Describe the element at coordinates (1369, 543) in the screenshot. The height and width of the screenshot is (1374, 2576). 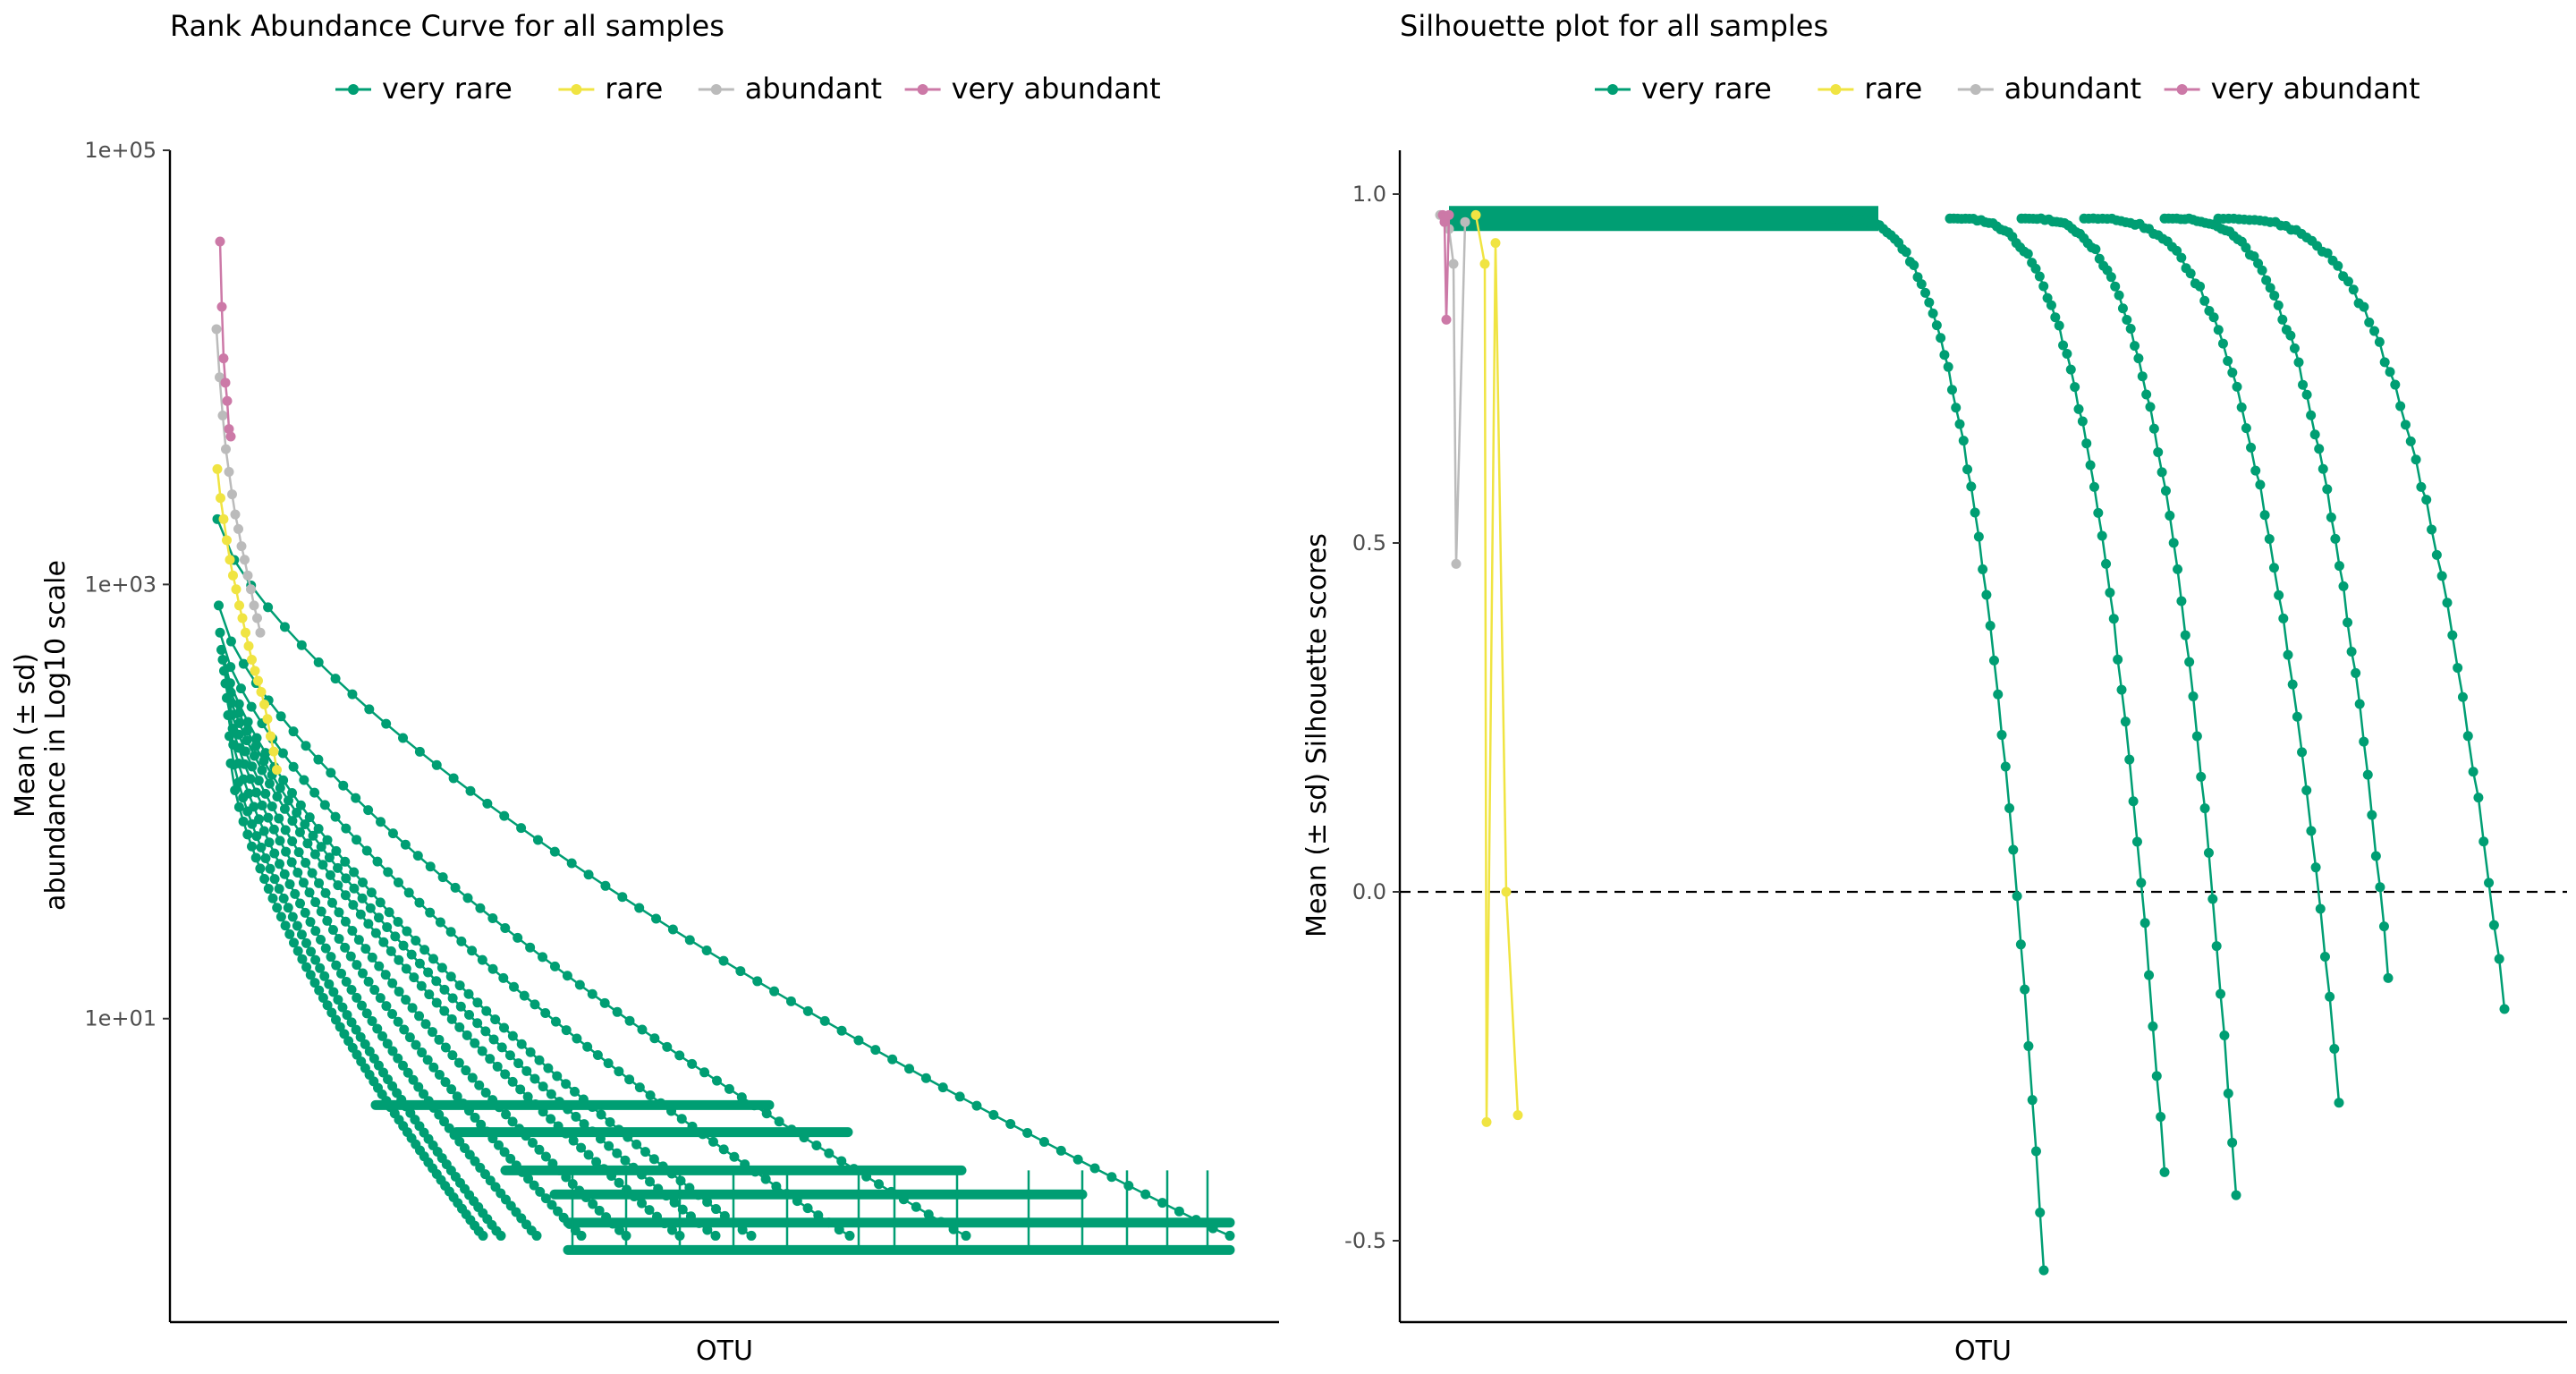
I see `right-y-tick-label: 0.5` at that location.